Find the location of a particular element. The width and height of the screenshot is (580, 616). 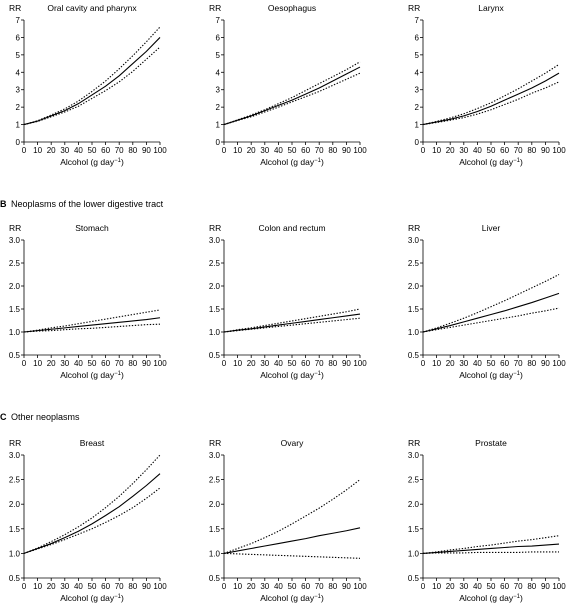

chart-title: Oesophagus is located at coordinates (292, 8).